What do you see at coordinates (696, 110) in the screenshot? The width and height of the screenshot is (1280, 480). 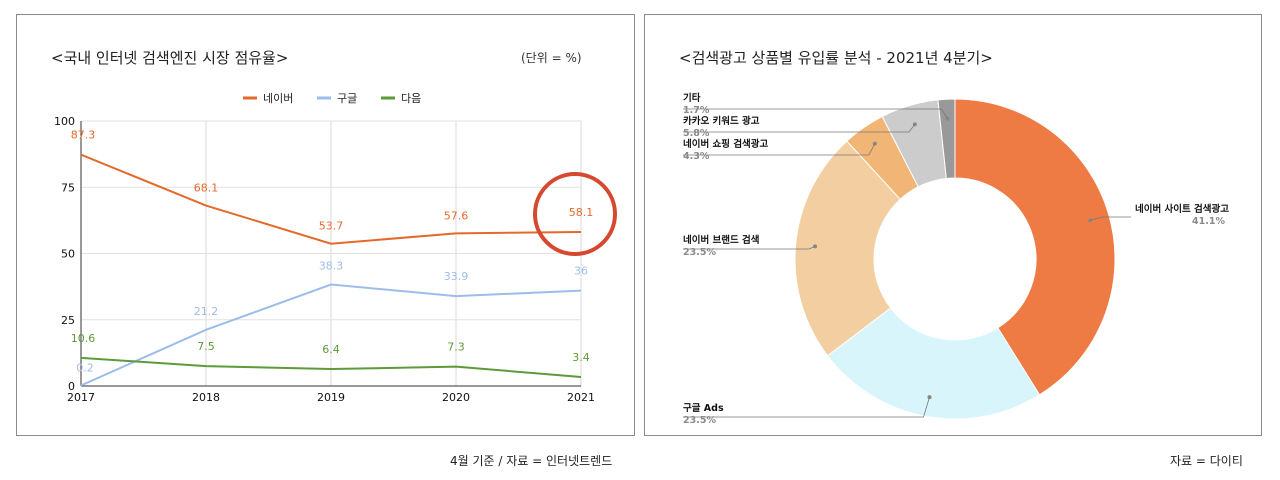 I see `slice-pct-기타: 1.7%` at bounding box center [696, 110].